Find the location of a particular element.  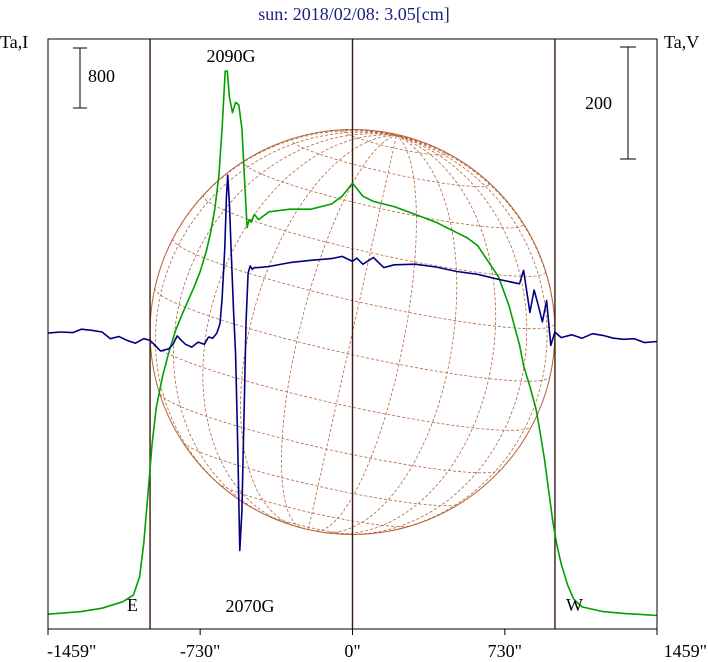

x-tick-label: 1459" is located at coordinates (685, 651).